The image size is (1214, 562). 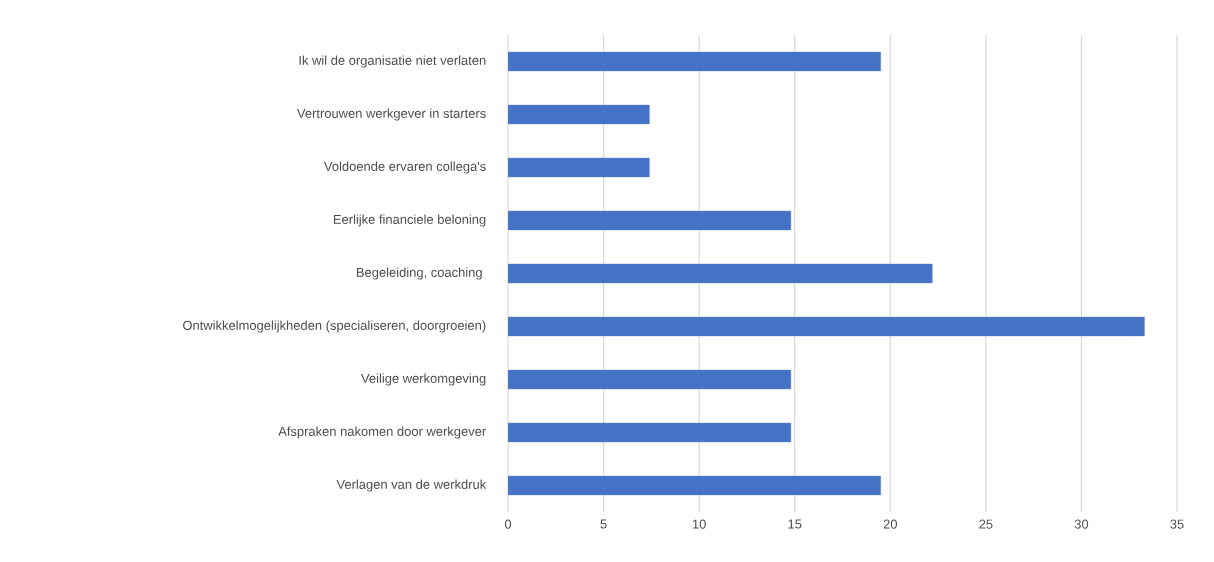 What do you see at coordinates (419, 273) in the screenshot?
I see `y-tick-label: Begeleiding, coaching` at bounding box center [419, 273].